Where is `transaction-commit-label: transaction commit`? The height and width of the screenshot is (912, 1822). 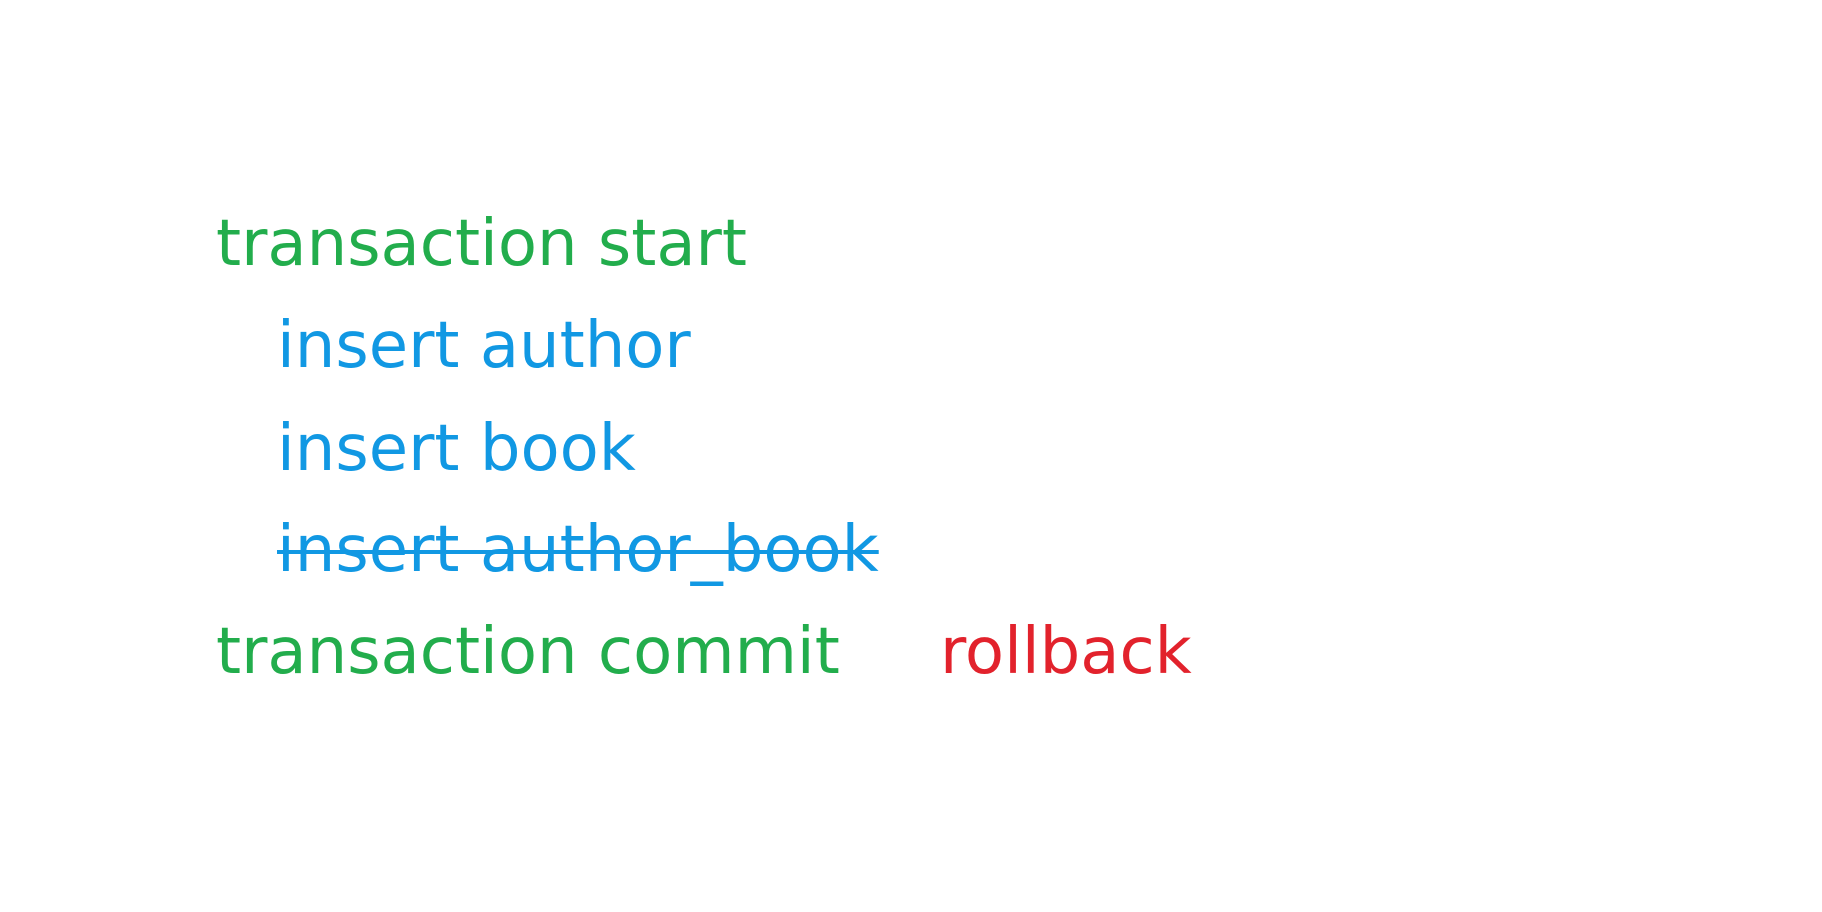
transaction-commit-label: transaction commit is located at coordinates (528, 652).